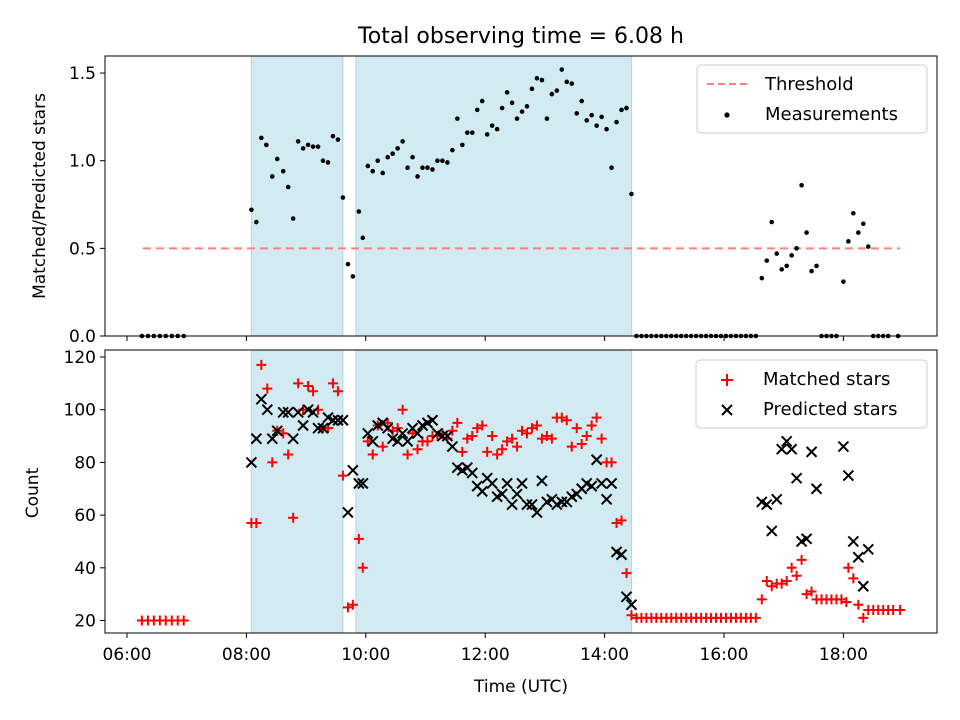  Describe the element at coordinates (831, 114) in the screenshot. I see `legend-measurements-label: Measurements` at that location.